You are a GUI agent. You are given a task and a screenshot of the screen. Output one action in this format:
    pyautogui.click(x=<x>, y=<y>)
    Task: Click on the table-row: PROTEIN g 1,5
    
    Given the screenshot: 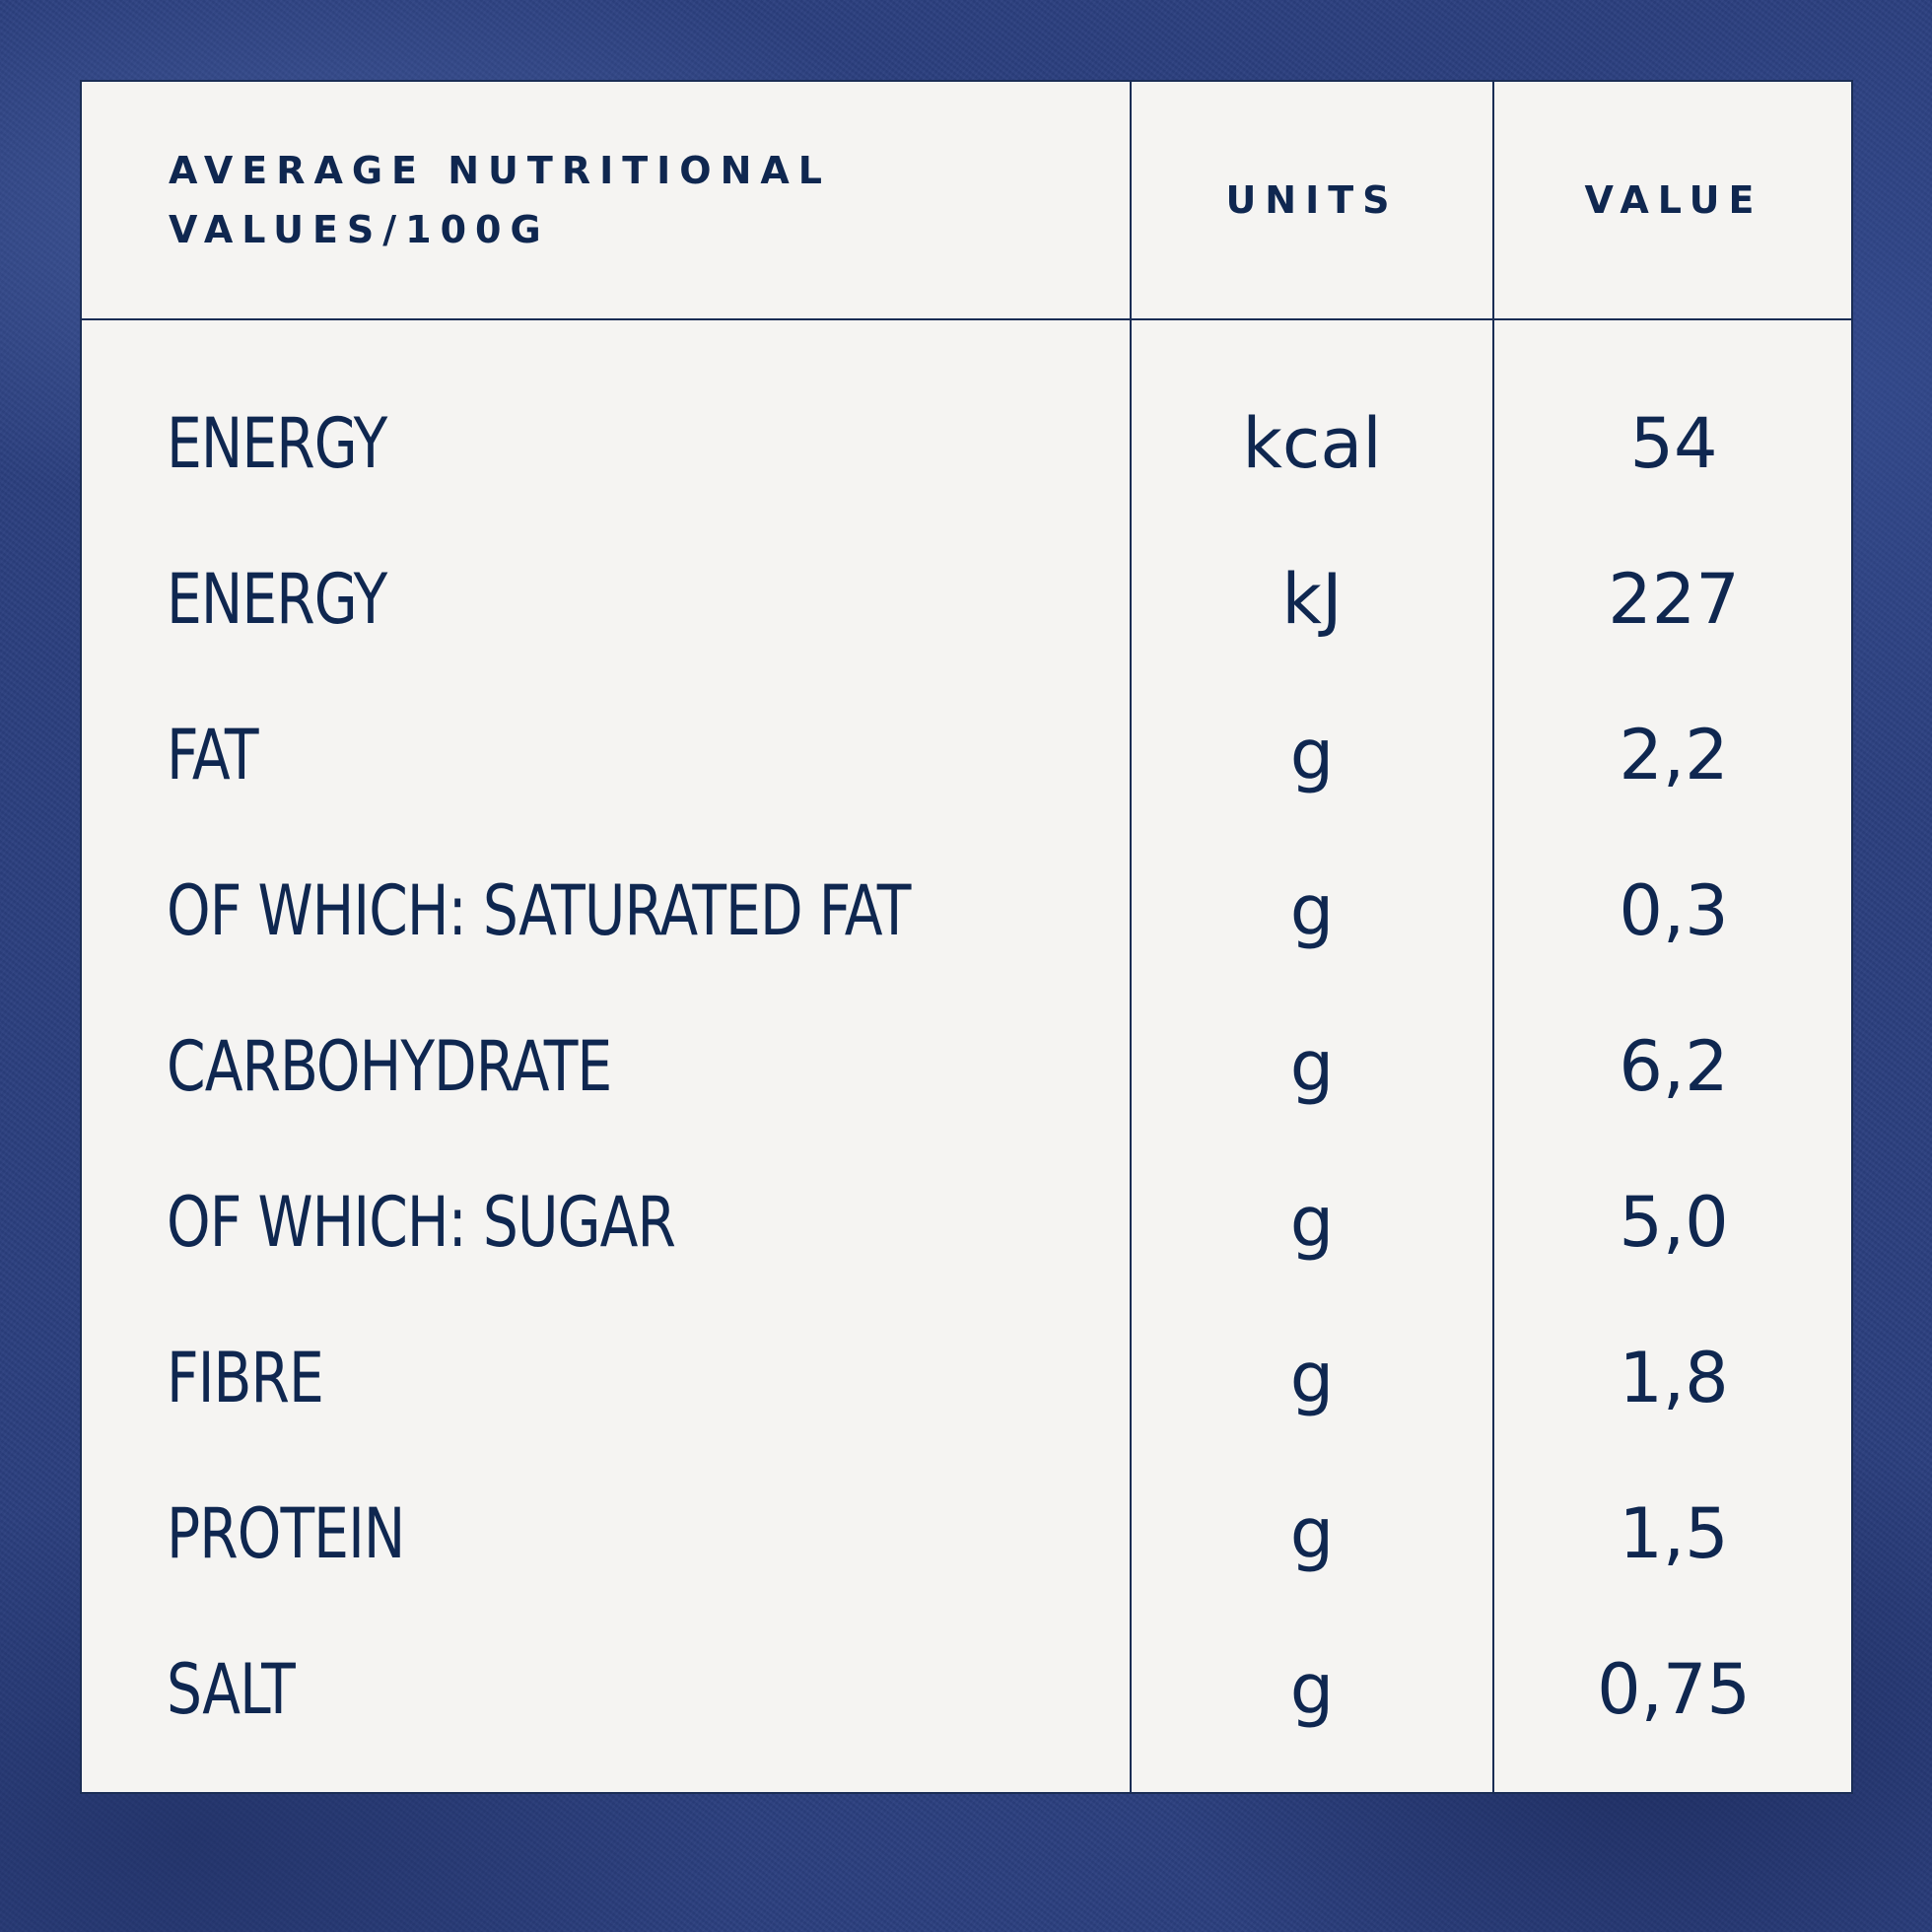 What is the action you would take?
    pyautogui.click(x=967, y=1534)
    